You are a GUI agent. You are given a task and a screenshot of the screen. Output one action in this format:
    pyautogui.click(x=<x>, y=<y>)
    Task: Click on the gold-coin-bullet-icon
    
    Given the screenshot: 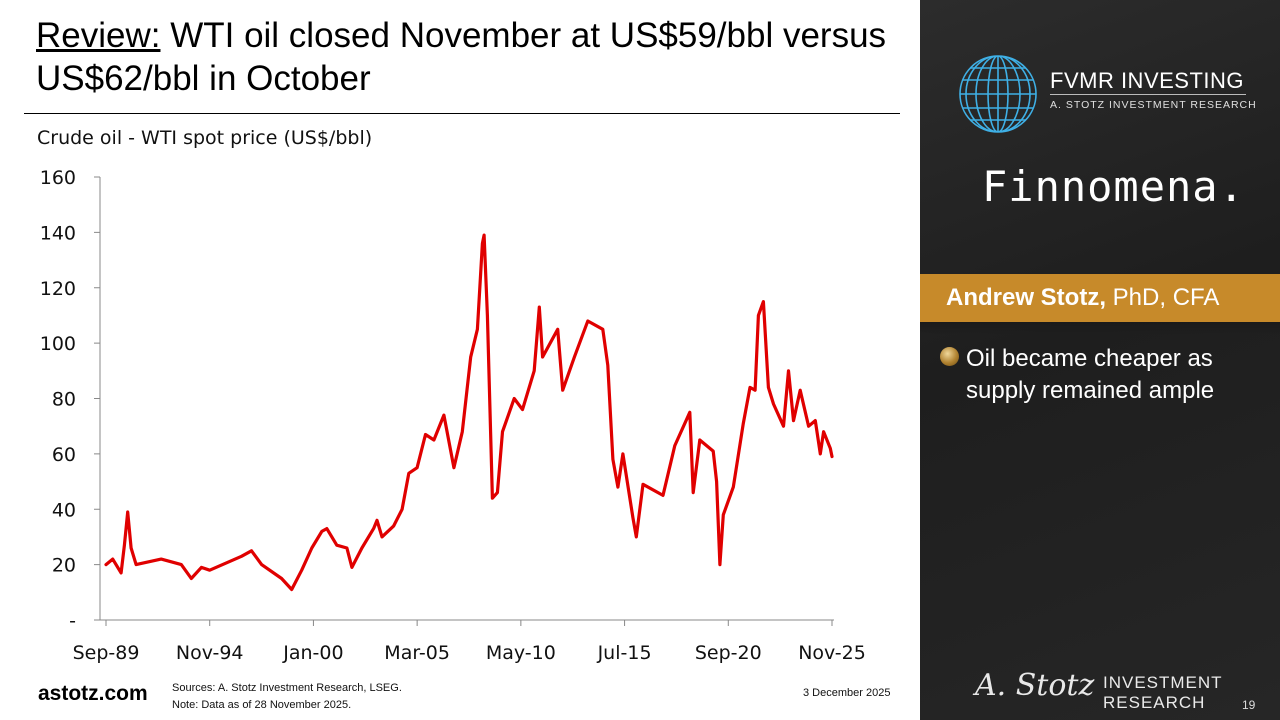 What is the action you would take?
    pyautogui.click(x=949, y=356)
    